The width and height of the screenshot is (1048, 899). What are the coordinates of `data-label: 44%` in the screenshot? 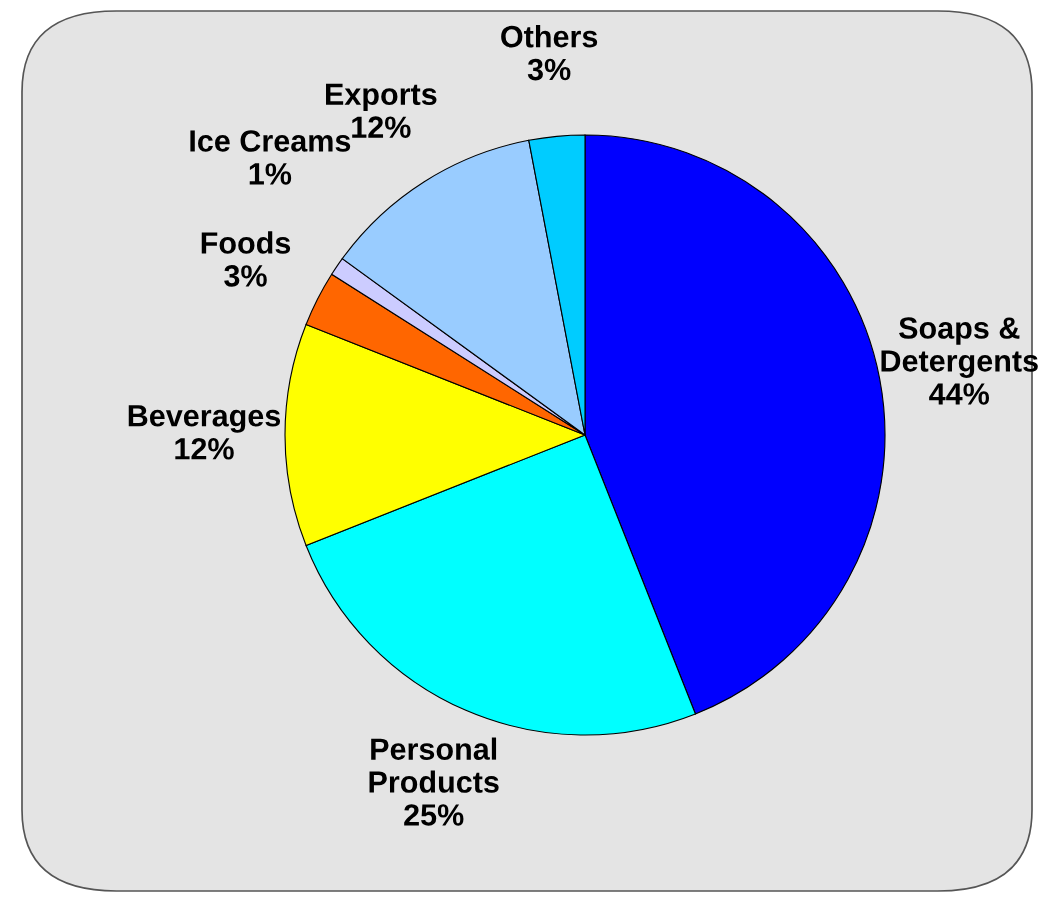 It's located at (959, 394).